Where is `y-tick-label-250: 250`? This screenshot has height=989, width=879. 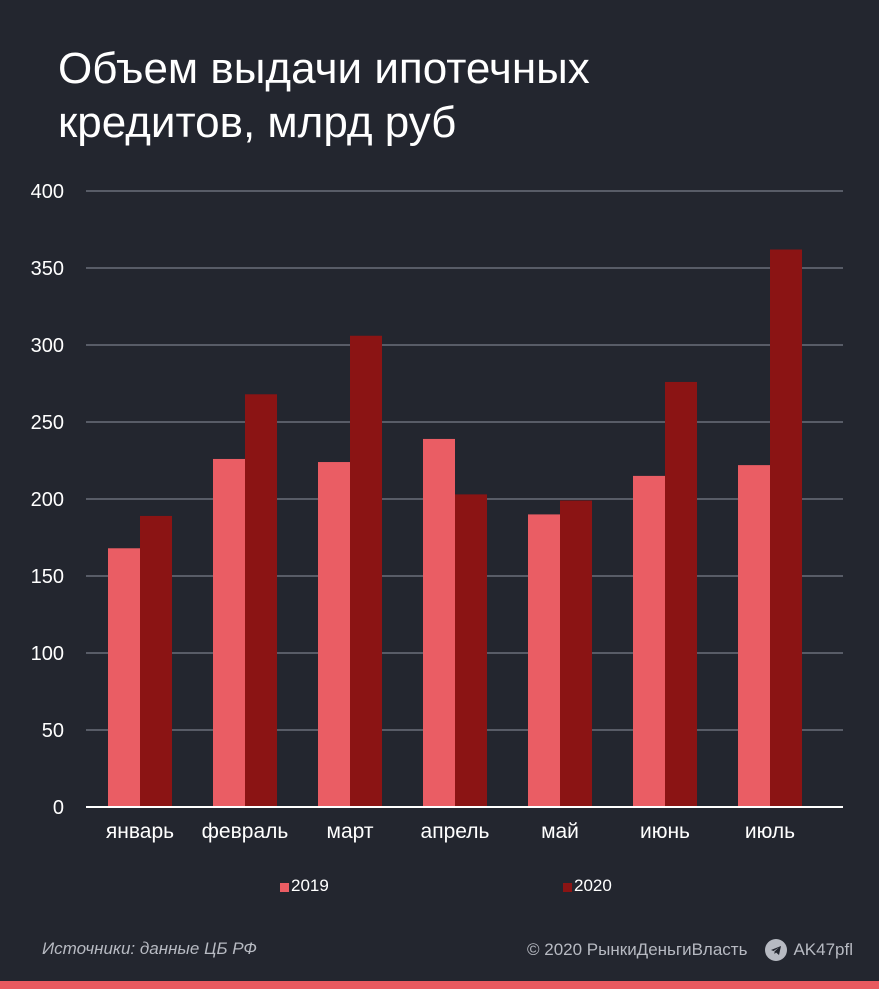
y-tick-label-250: 250 is located at coordinates (47, 423).